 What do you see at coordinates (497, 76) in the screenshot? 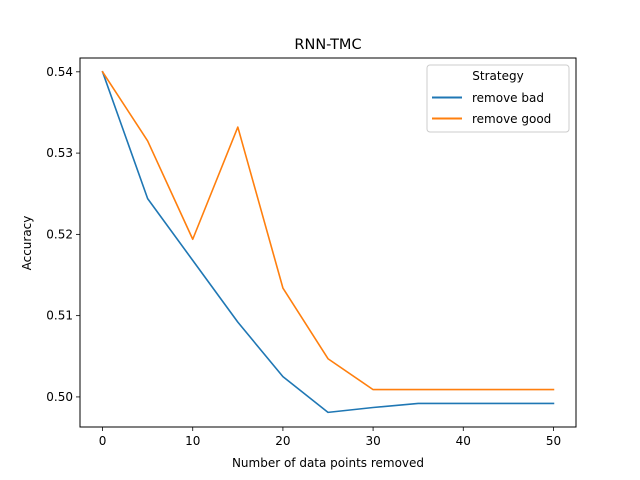
I see `legend-title: Strategy` at bounding box center [497, 76].